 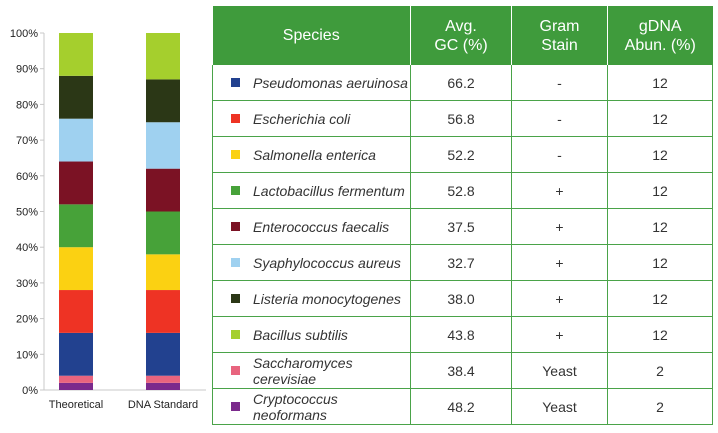 I want to click on y-tick-label: 70%, so click(x=27, y=141).